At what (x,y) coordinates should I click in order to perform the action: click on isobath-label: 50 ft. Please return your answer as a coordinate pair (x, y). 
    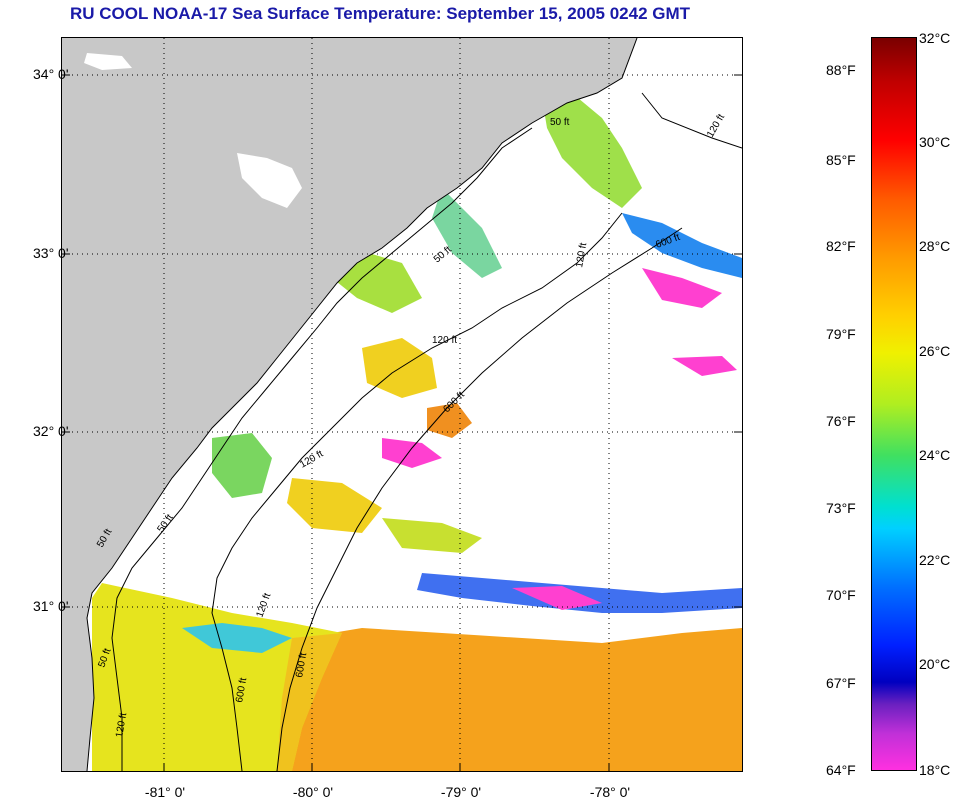
    Looking at the image, I should click on (560, 122).